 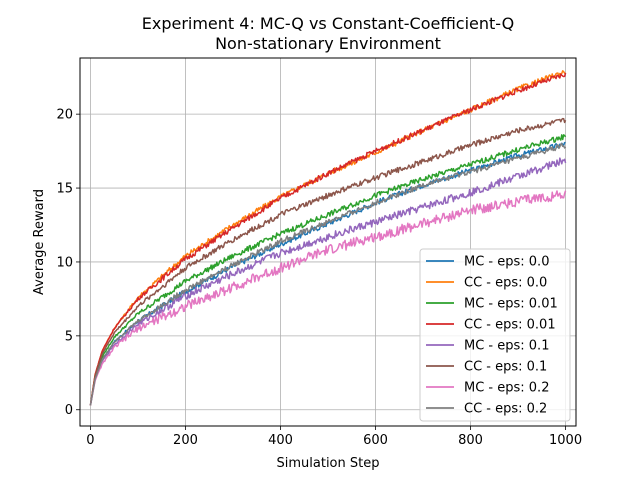 What do you see at coordinates (39, 242) in the screenshot?
I see `y-axis-label: Average Reward` at bounding box center [39, 242].